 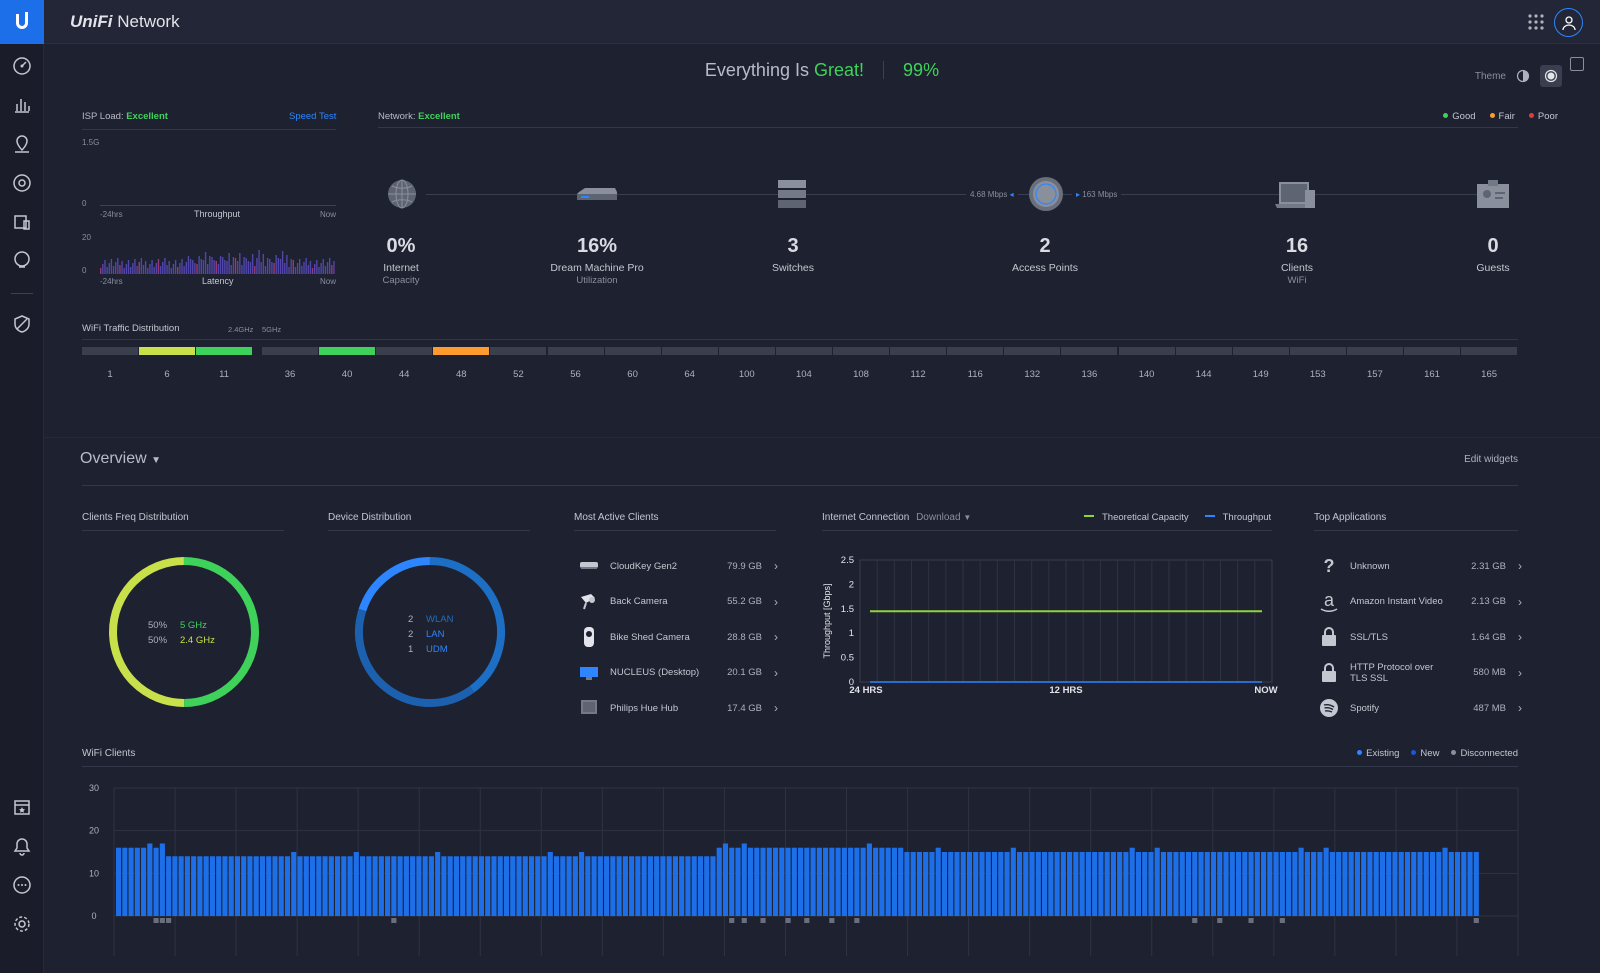 What do you see at coordinates (575, 374) in the screenshot?
I see `channel-label: 56` at bounding box center [575, 374].